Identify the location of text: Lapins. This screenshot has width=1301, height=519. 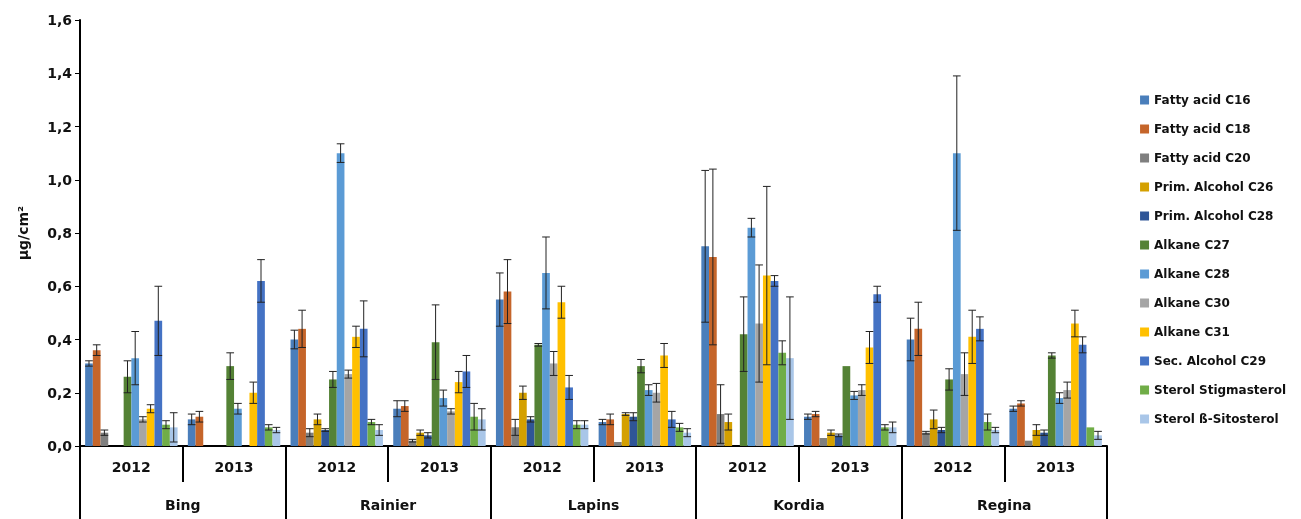
(593, 505).